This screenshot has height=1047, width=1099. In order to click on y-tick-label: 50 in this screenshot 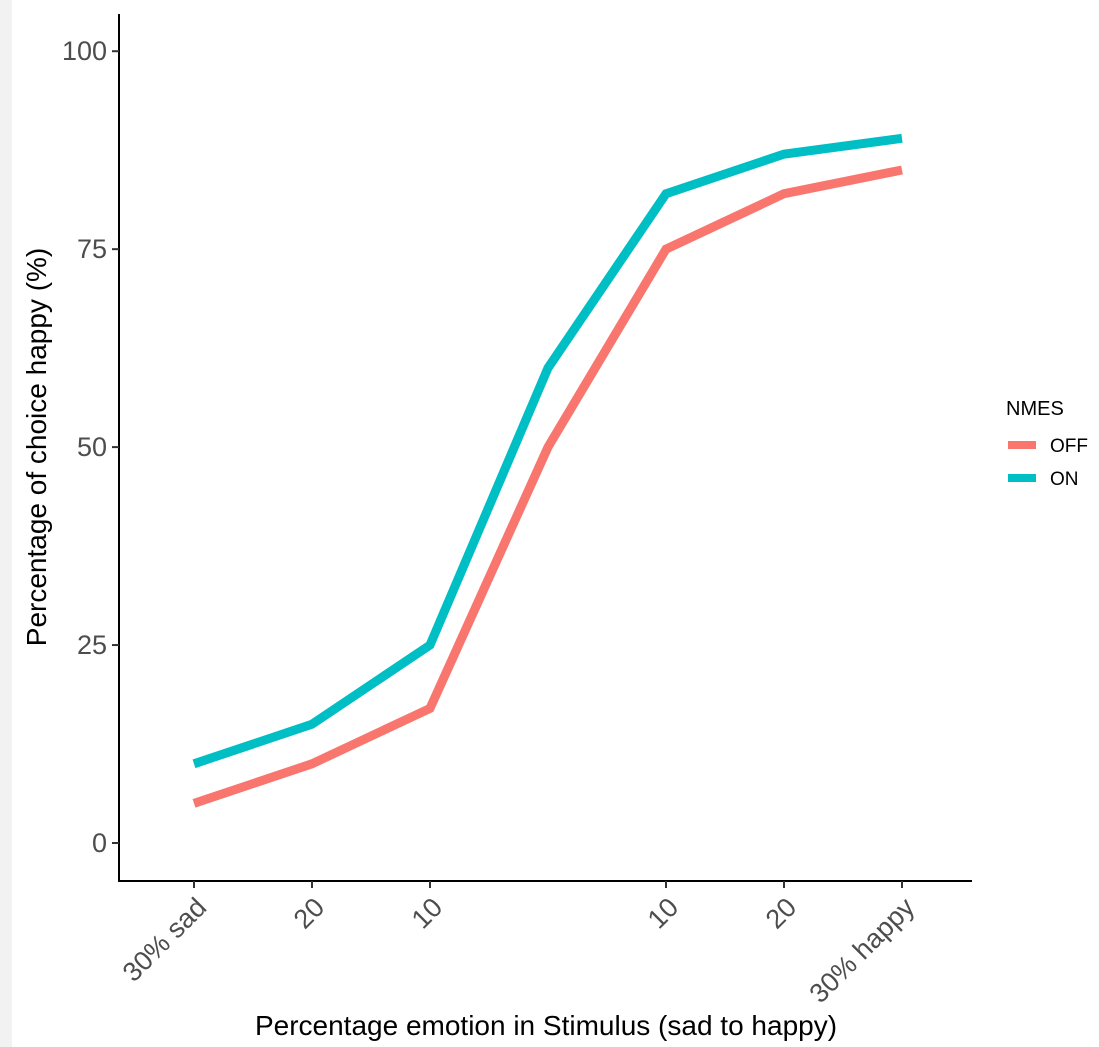, I will do `click(92, 447)`.